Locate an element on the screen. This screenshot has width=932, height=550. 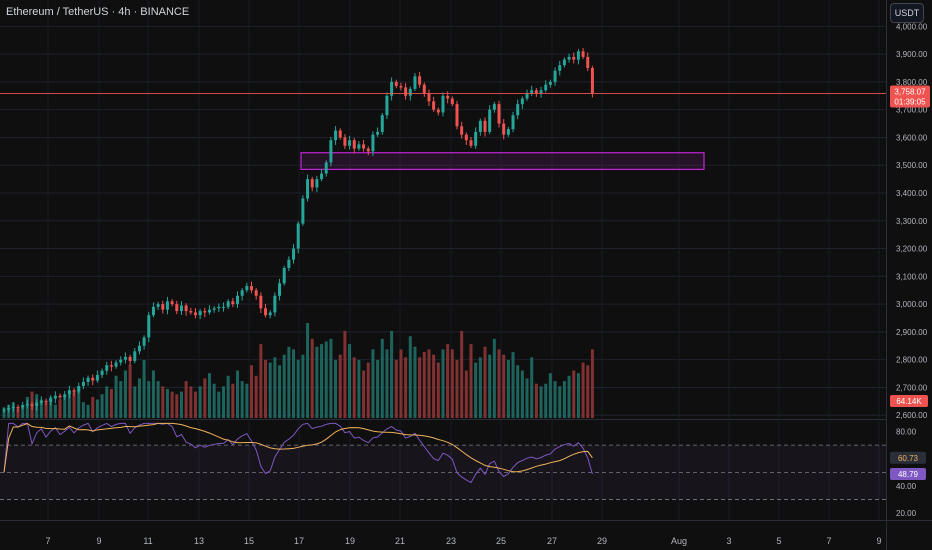
time-tick-label: 21 is located at coordinates (400, 541).